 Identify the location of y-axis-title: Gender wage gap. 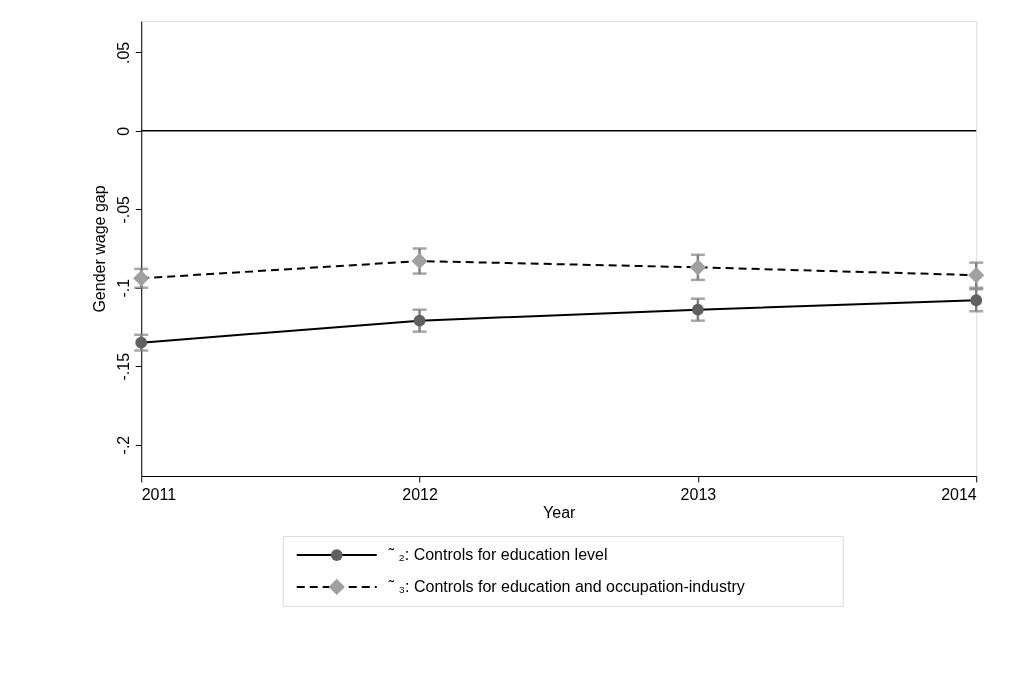
(99, 249).